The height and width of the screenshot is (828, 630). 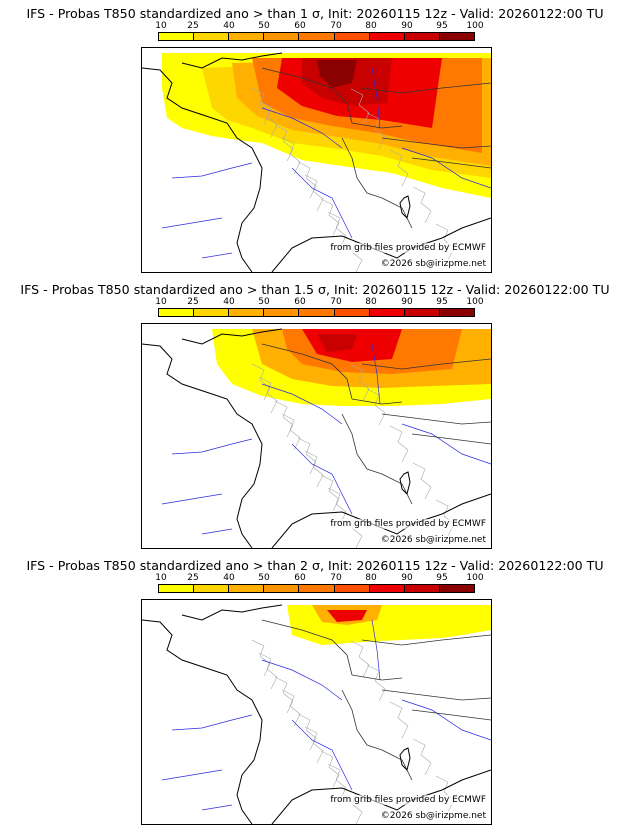 I want to click on admin-boundaries, so click(x=353, y=455).